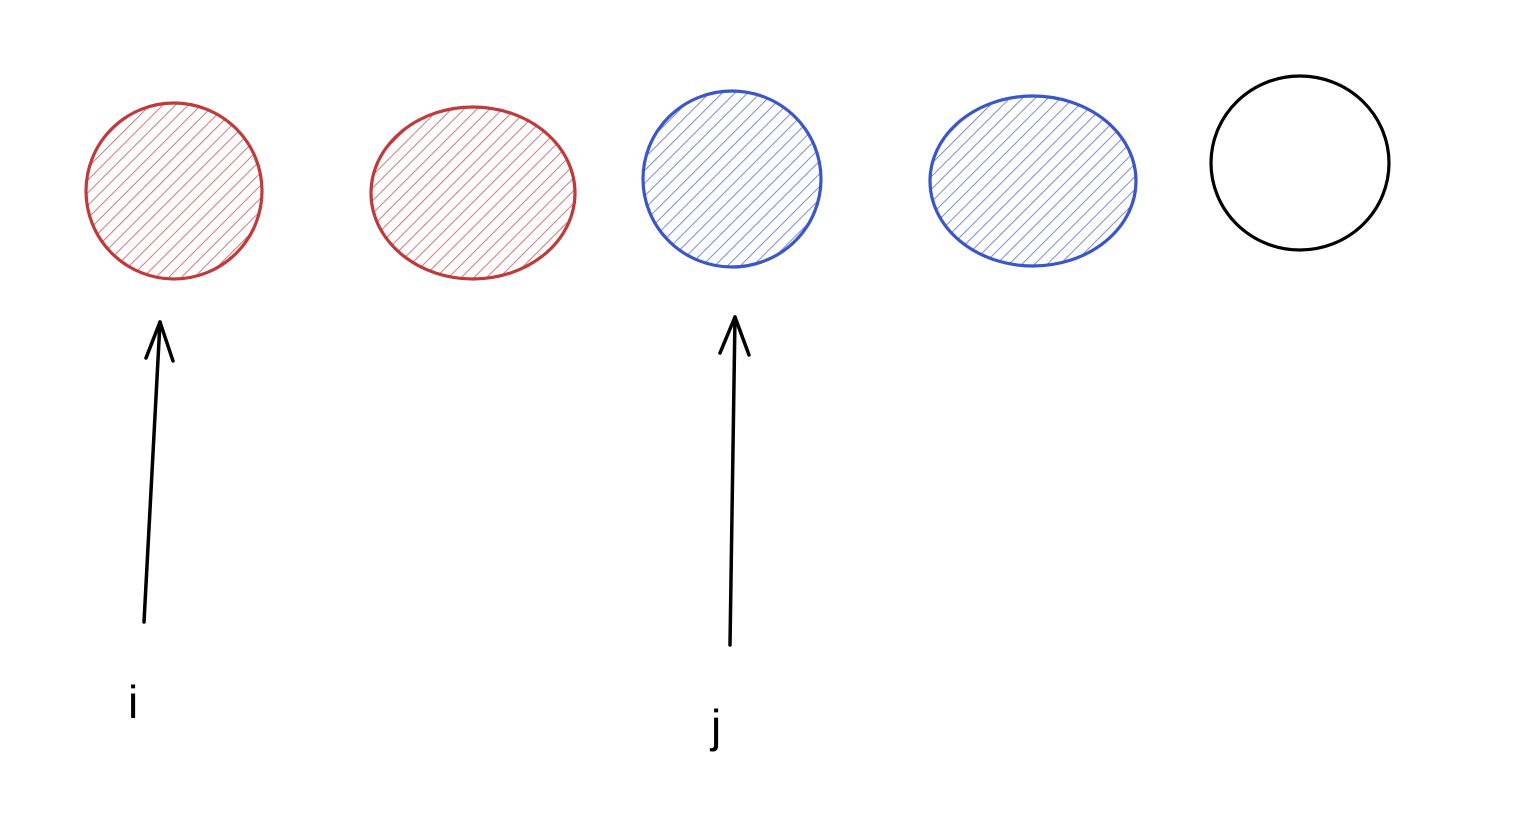  I want to click on pointer-i-arrow-head, so click(159, 341).